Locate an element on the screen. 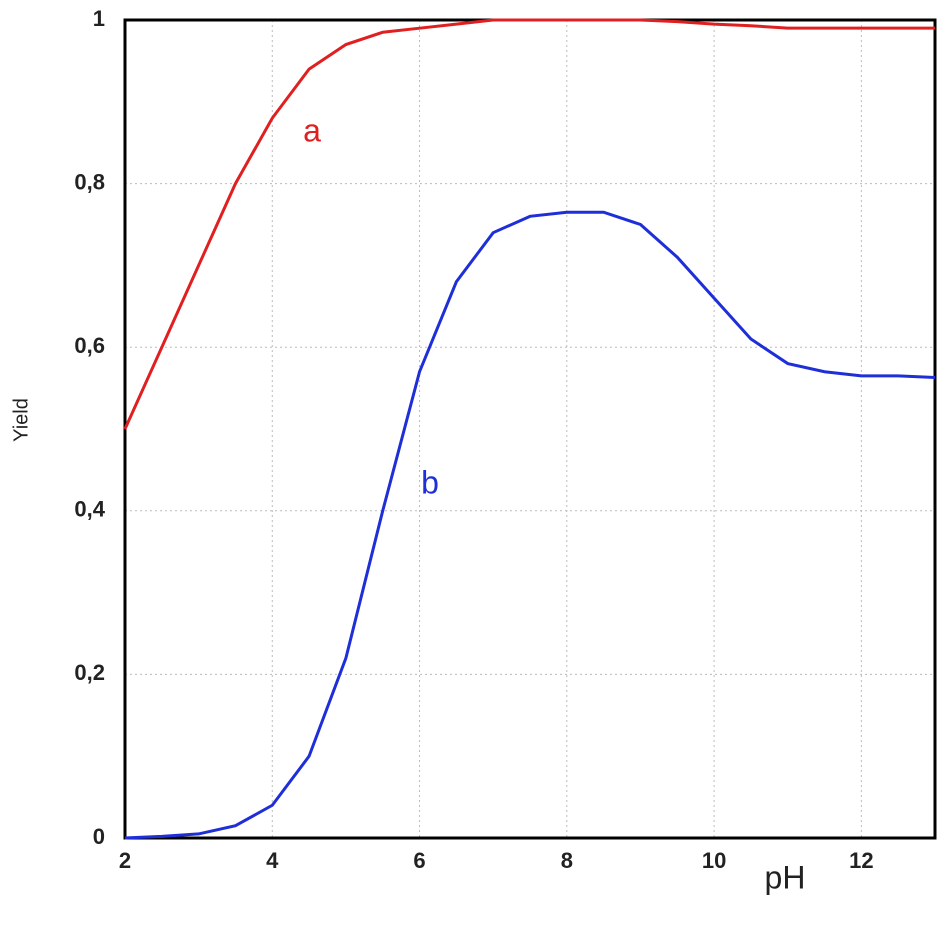  x-tick-label: 12 is located at coordinates (861, 860).